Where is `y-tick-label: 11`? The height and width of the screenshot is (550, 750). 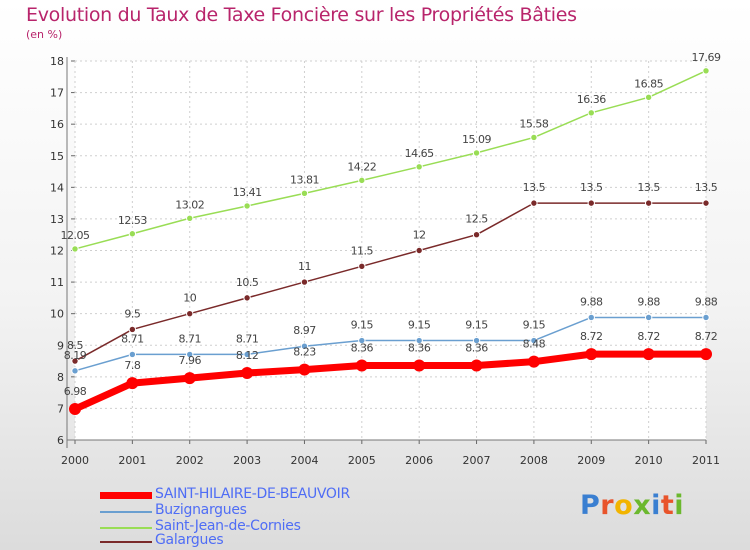 y-tick-label: 11 is located at coordinates (57, 282).